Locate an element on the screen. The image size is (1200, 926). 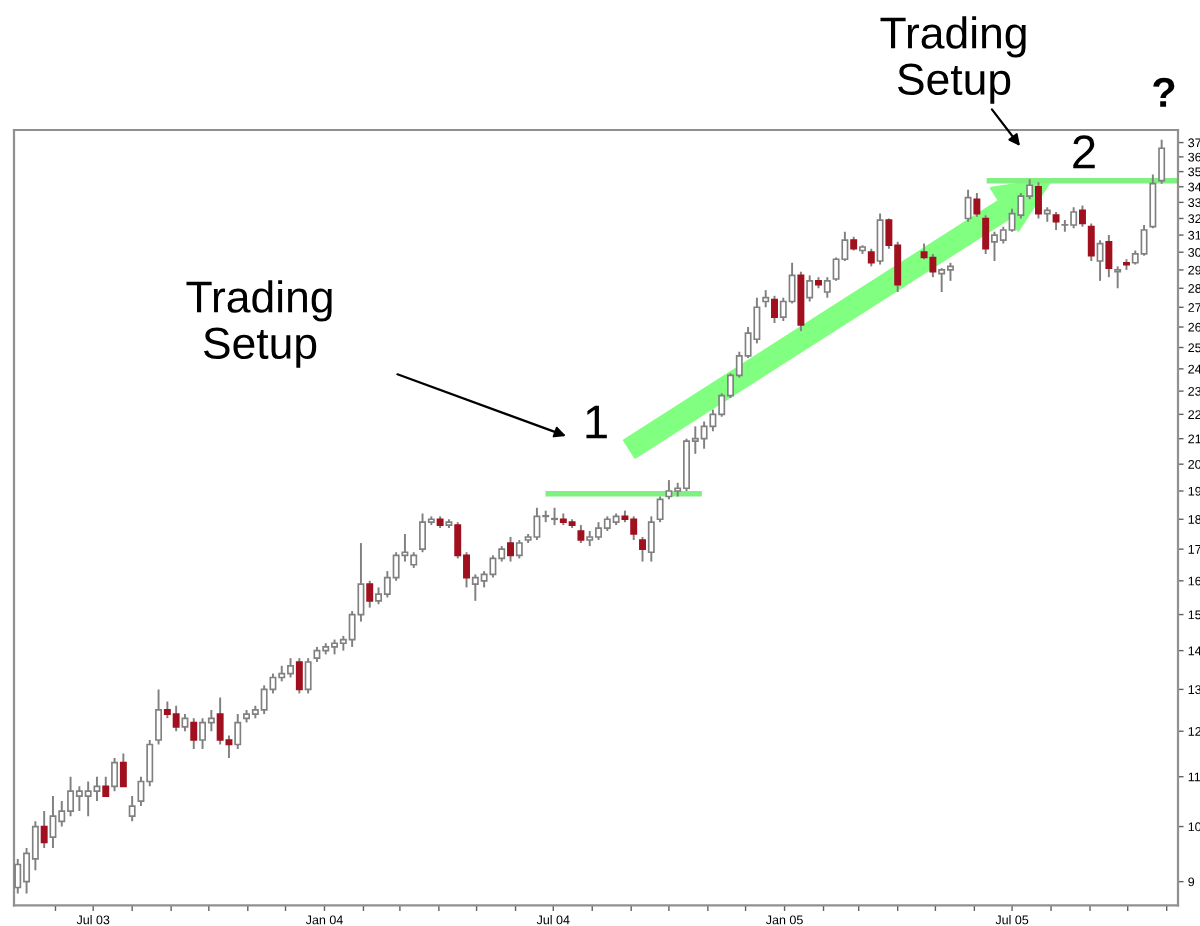
annotation: Trading Setup is located at coordinates (259, 324).